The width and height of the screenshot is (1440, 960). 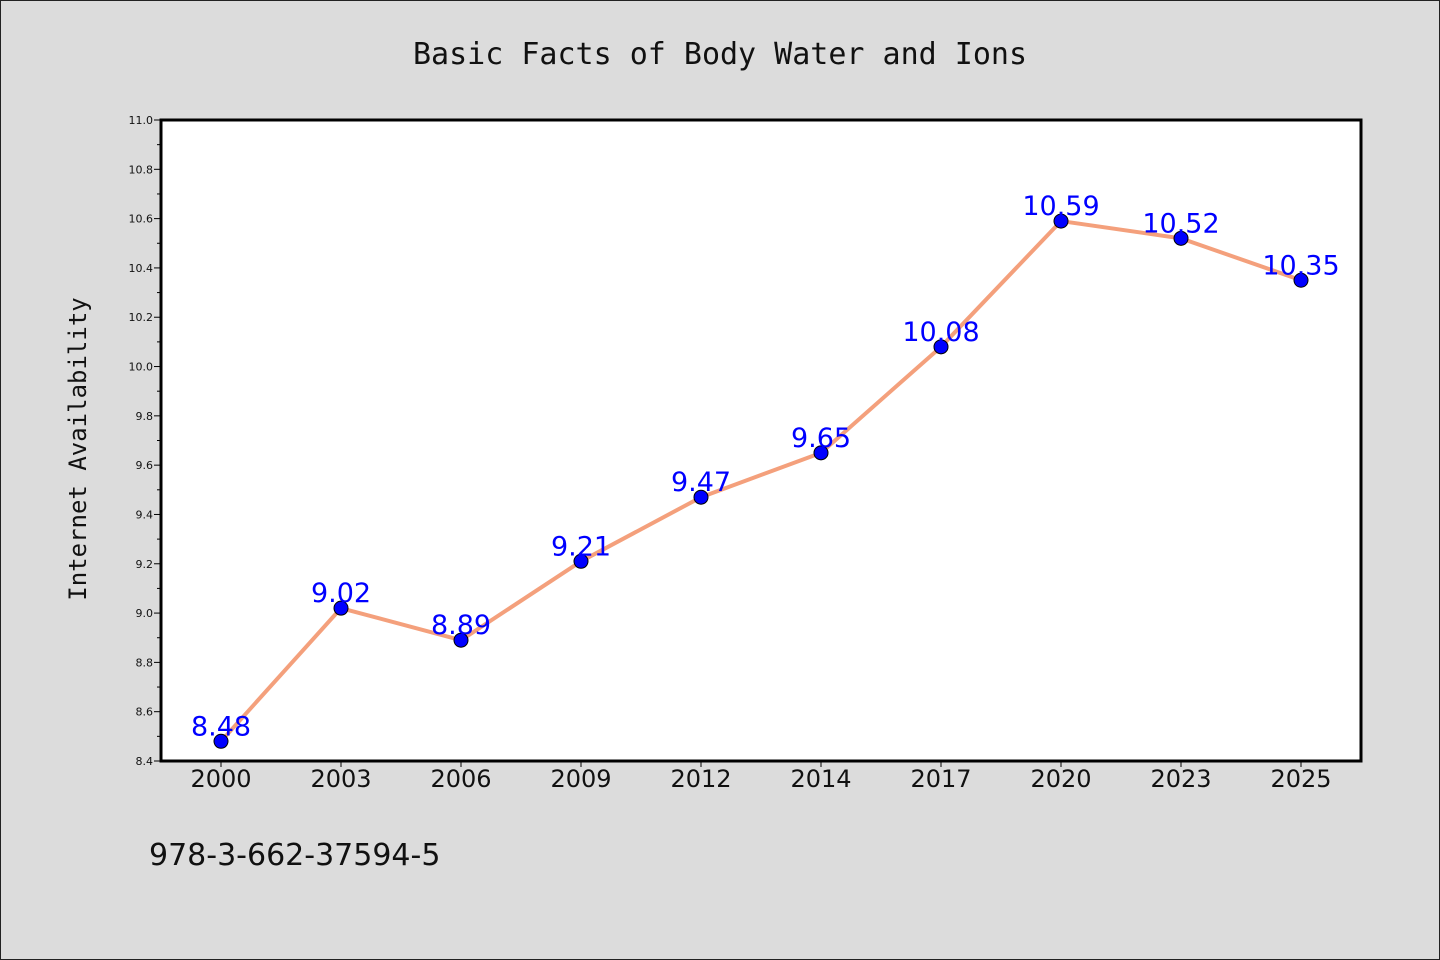 What do you see at coordinates (1300, 265) in the screenshot?
I see `data-label: 10.35` at bounding box center [1300, 265].